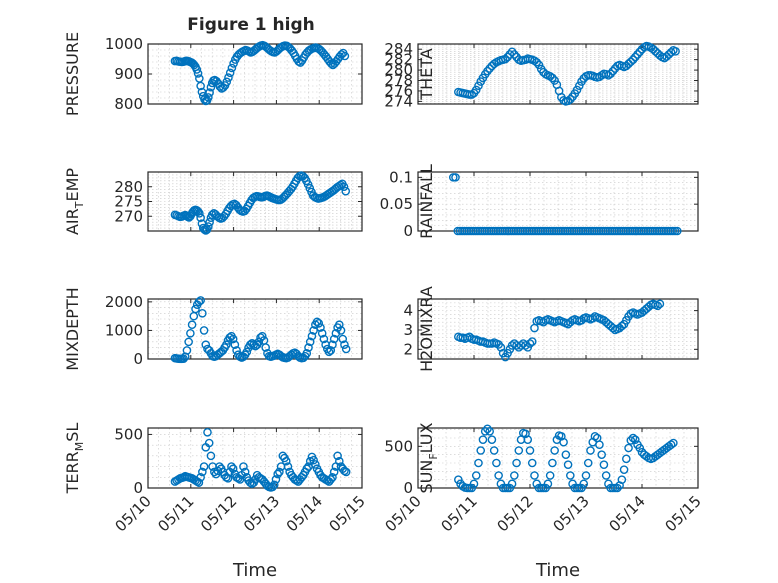 This screenshot has width=778, height=583. Describe the element at coordinates (74, 201) in the screenshot. I see `y-axis-label: AIRTEMP` at that location.